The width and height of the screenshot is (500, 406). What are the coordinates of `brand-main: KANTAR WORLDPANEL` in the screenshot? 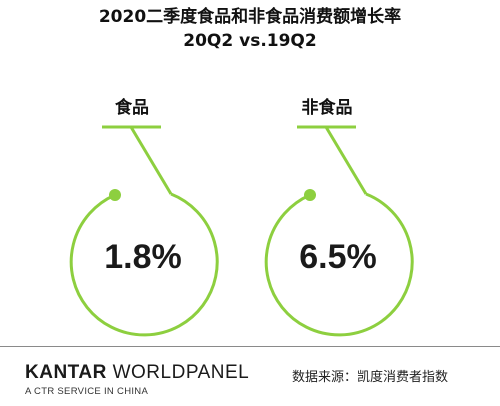 It's located at (137, 372).